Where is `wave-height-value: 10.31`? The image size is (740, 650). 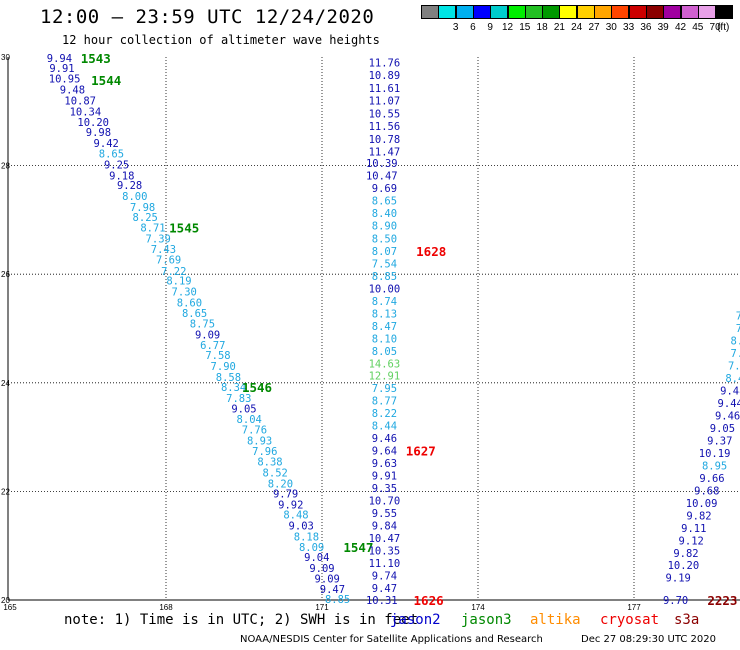
wave-height-value: 10.31 is located at coordinates (382, 601).